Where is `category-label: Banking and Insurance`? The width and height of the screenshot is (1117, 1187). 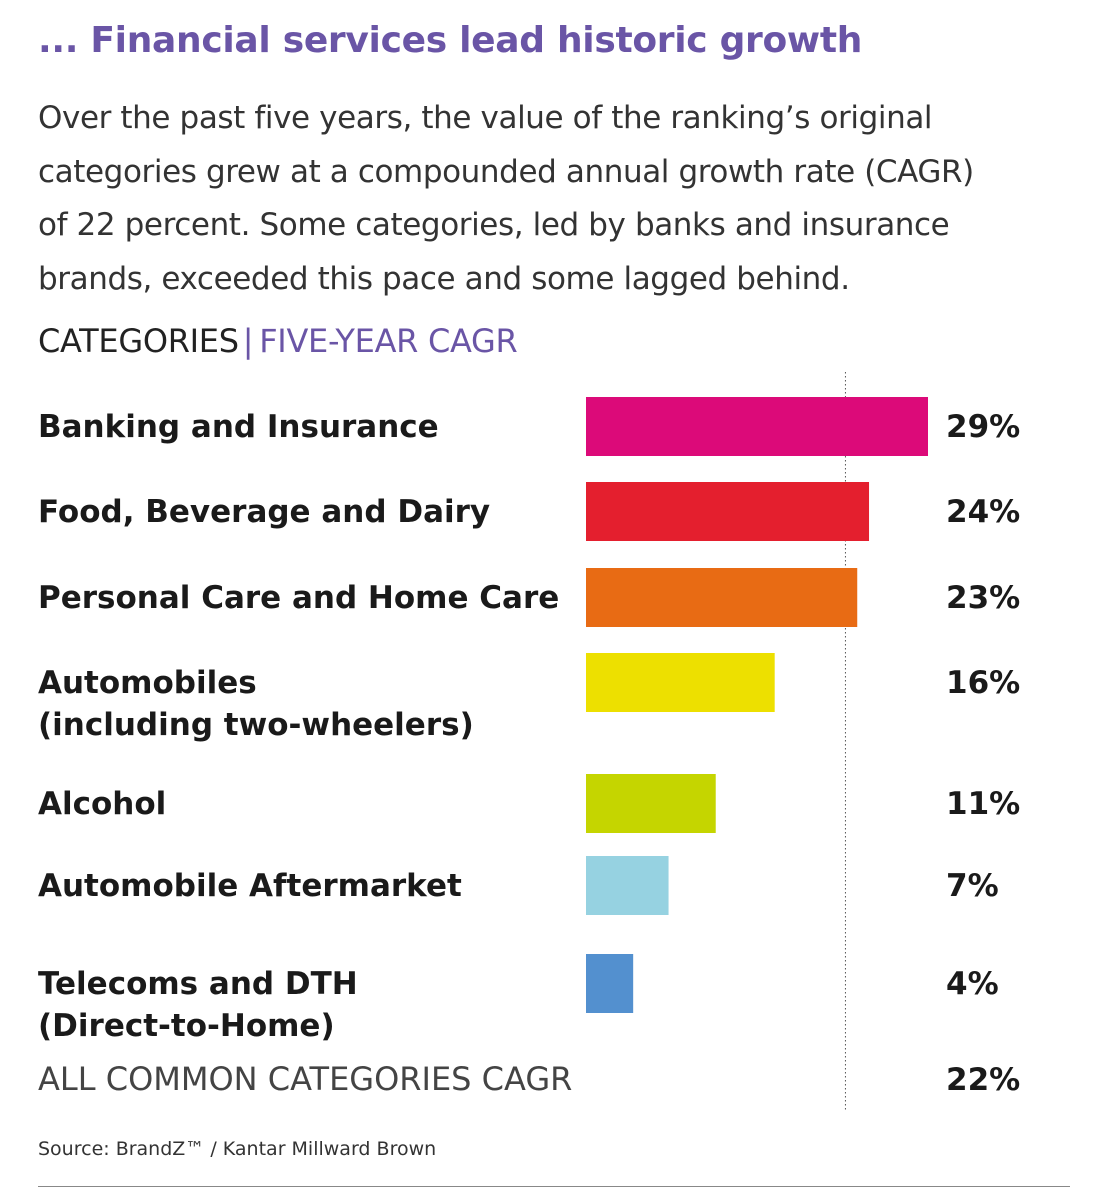 category-label: Banking and Insurance is located at coordinates (238, 427).